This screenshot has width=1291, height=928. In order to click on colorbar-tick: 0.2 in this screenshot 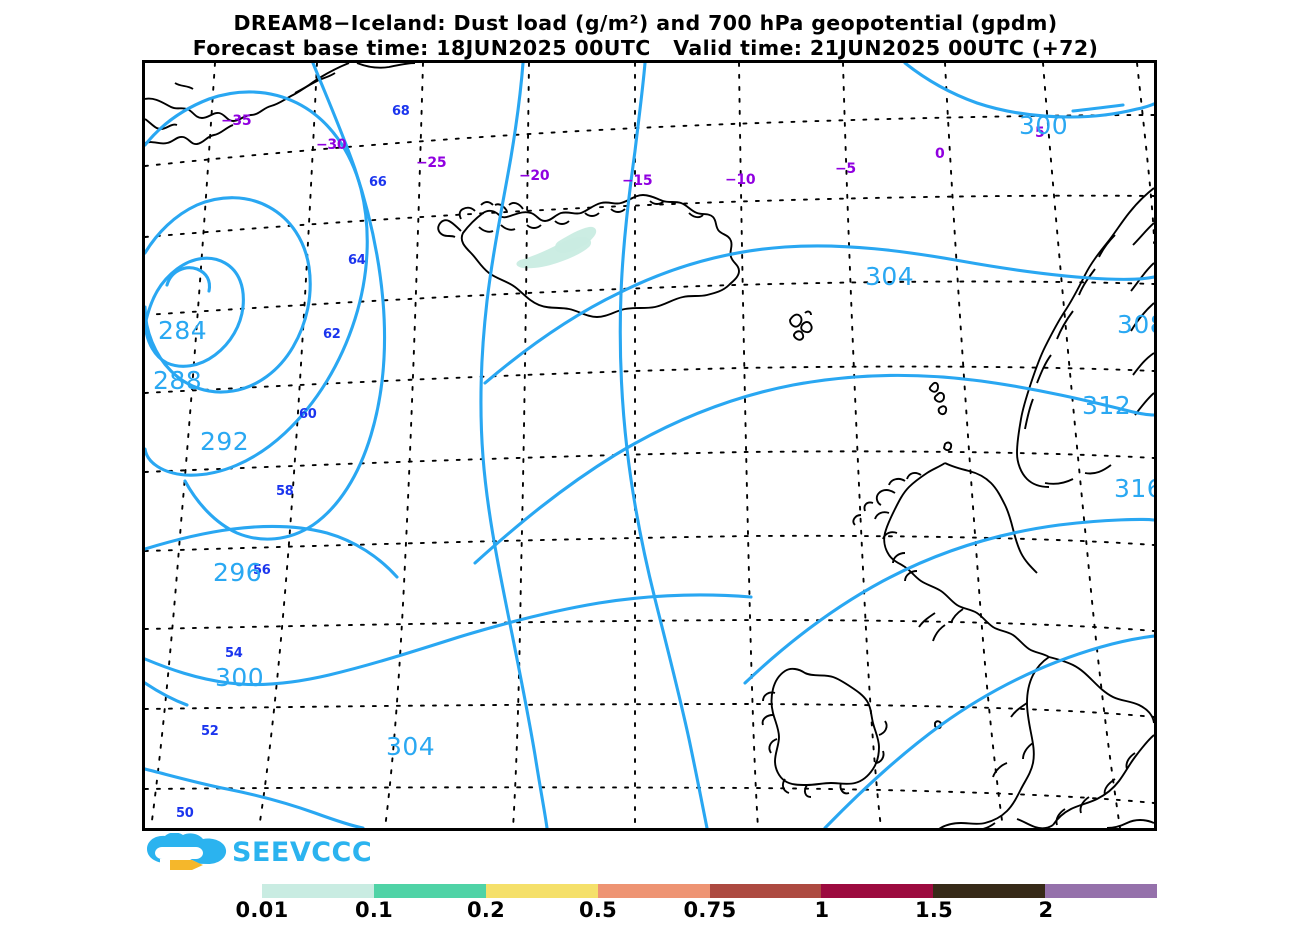, I will do `click(486, 910)`.